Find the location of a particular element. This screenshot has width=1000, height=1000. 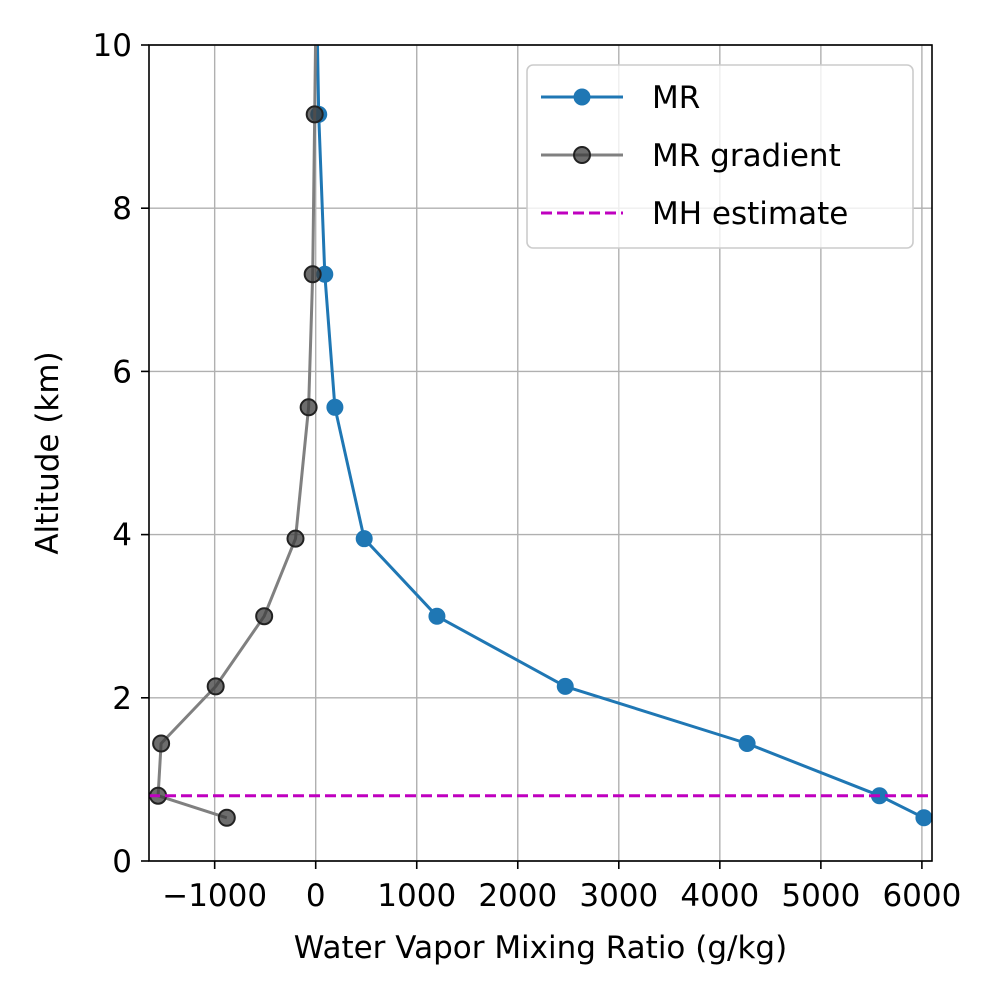

x-axis-title: Water Vapor Mixing Ratio (g/kg) is located at coordinates (540, 948).